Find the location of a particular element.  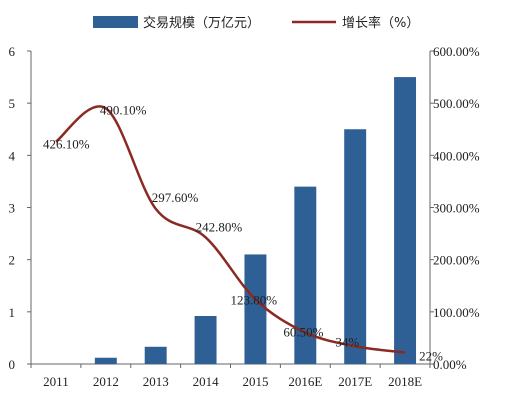

x-tick-label: 2013 is located at coordinates (156, 381).